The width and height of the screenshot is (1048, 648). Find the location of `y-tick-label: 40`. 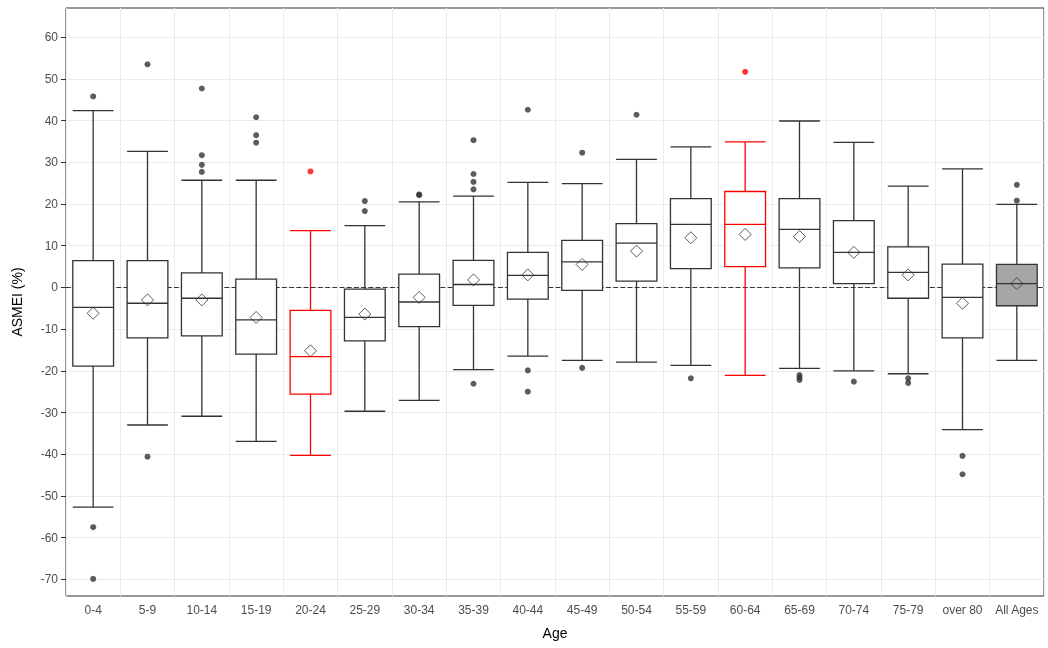

y-tick-label: 40 is located at coordinates (51, 120).